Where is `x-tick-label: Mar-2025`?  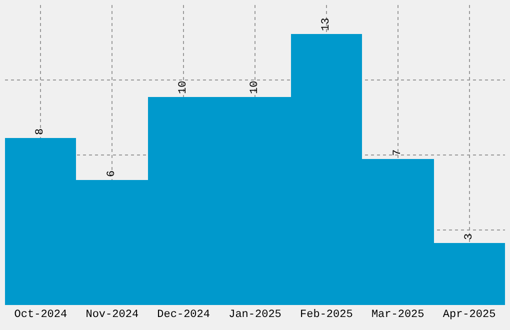
x-tick-label: Mar-2025 is located at coordinates (397, 315).